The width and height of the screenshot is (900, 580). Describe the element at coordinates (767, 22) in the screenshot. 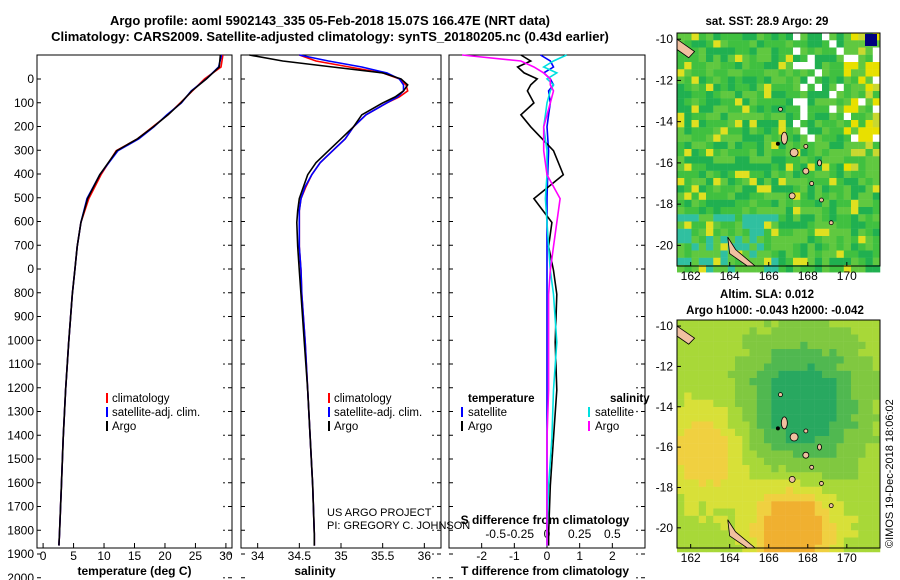

I see `map-title: sat. SST: 28.9 Argo: 29` at that location.